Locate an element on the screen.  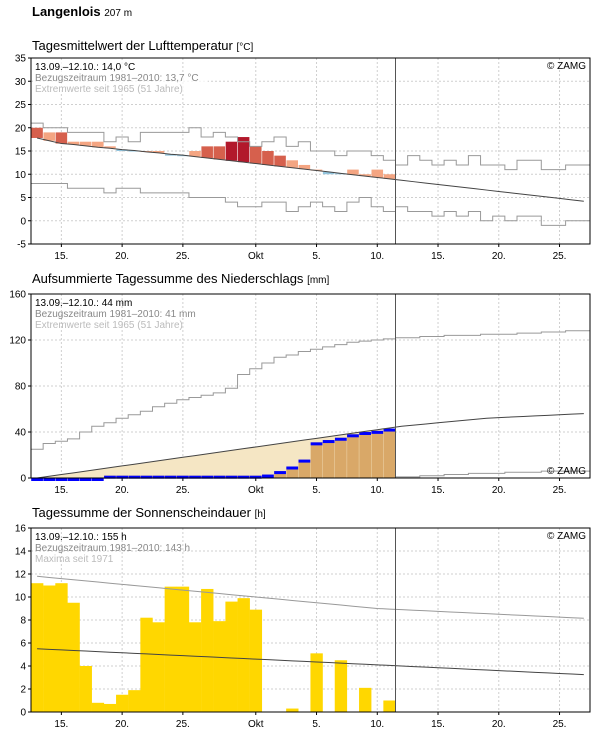
y-tick-label: 120 is located at coordinates (17, 341).